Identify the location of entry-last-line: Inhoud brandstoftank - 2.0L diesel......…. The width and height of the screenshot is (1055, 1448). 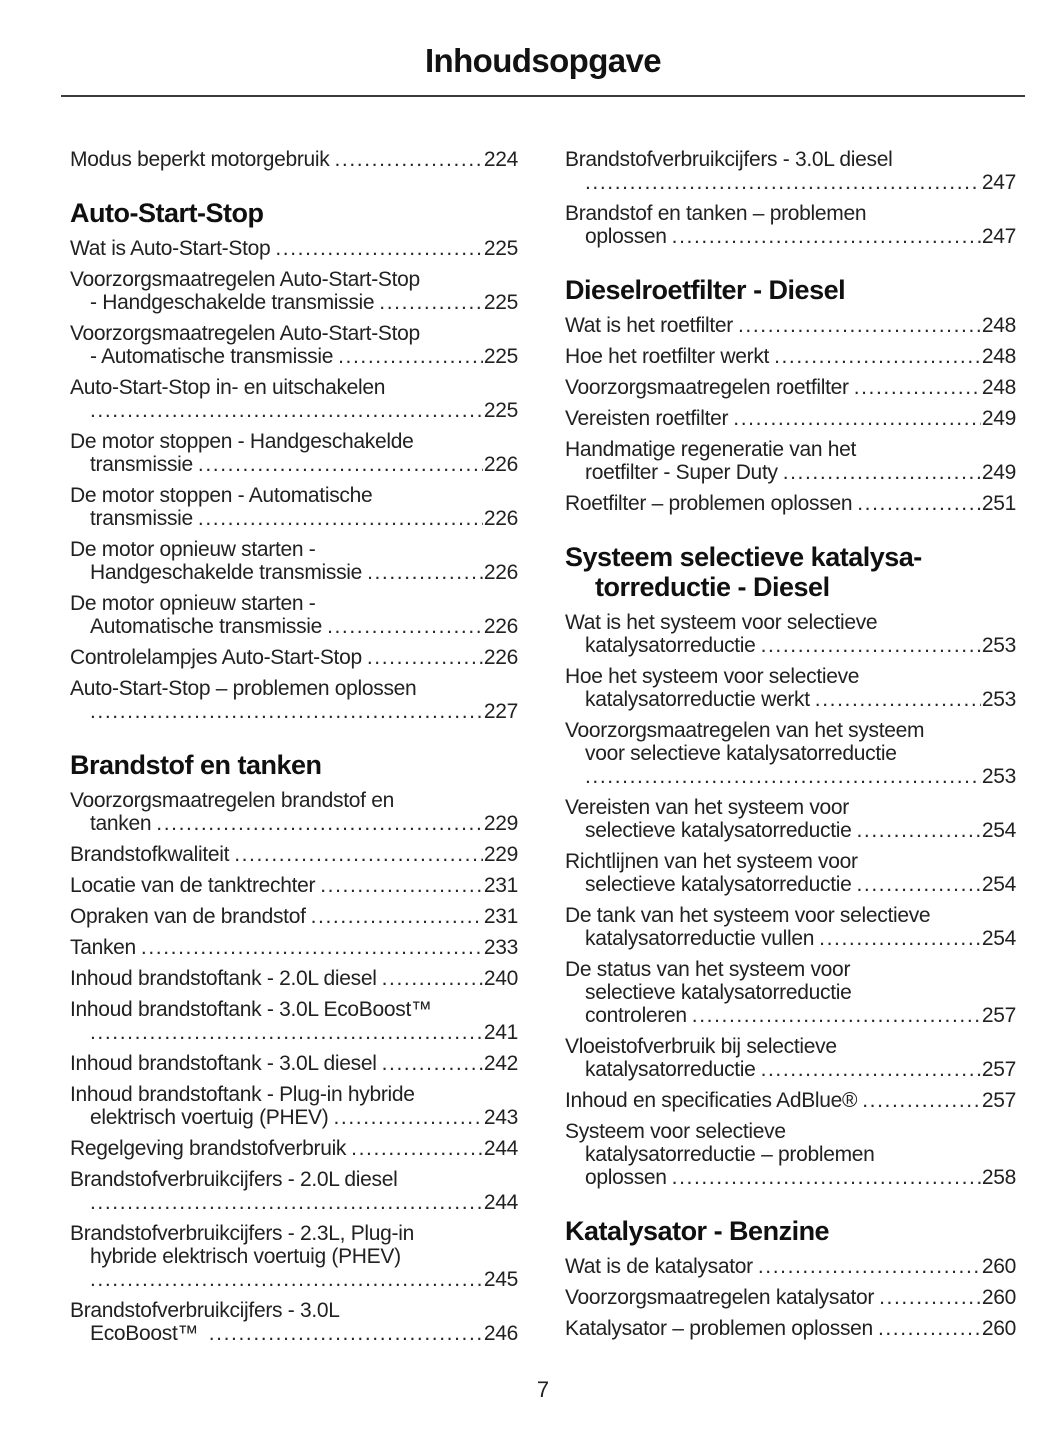
(294, 978).